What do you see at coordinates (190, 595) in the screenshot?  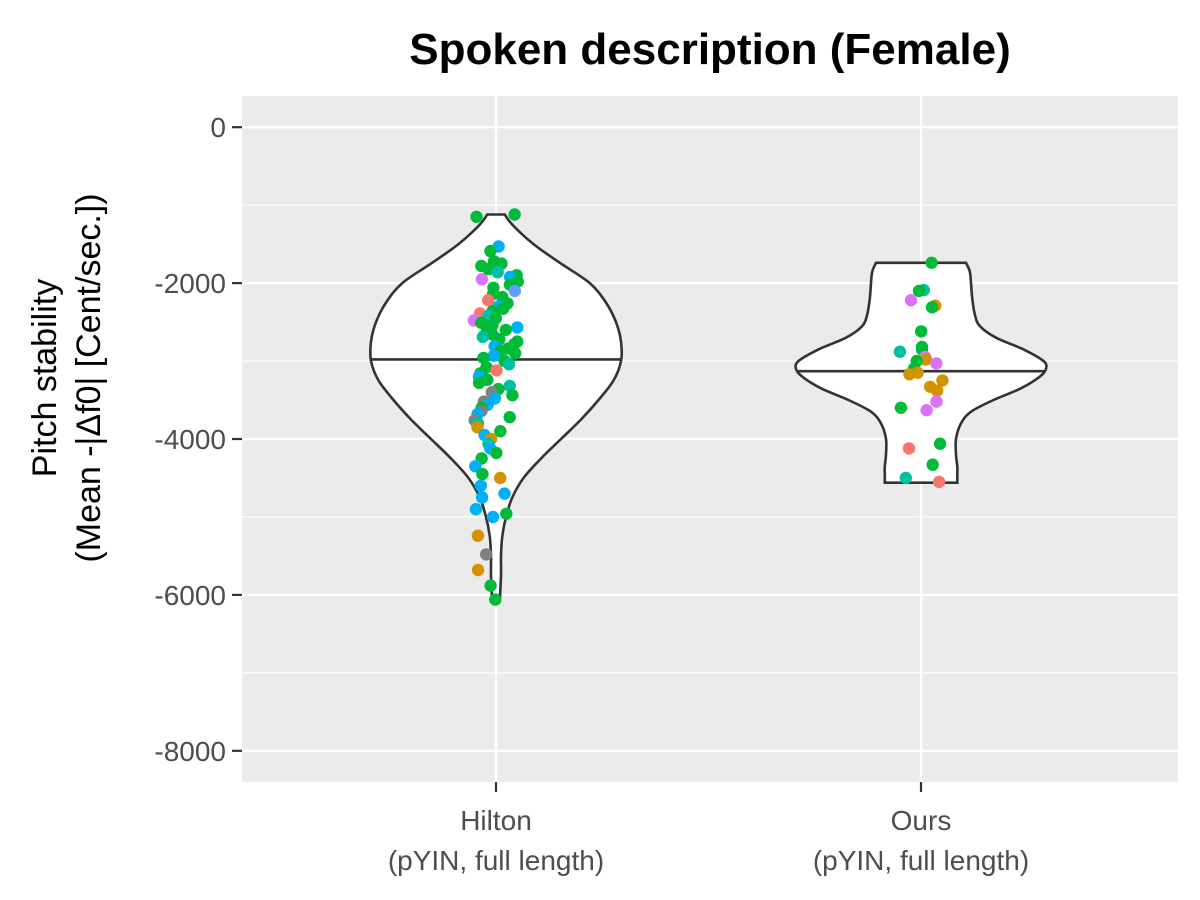 I see `y-tick-label: -6000` at bounding box center [190, 595].